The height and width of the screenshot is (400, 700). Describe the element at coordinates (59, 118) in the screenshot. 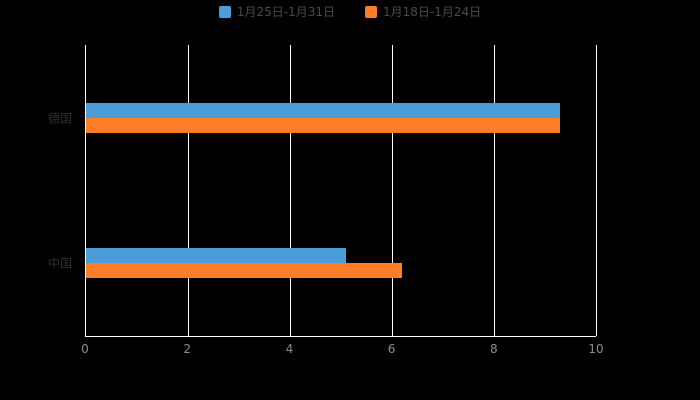

I see `category-label: 德国` at that location.